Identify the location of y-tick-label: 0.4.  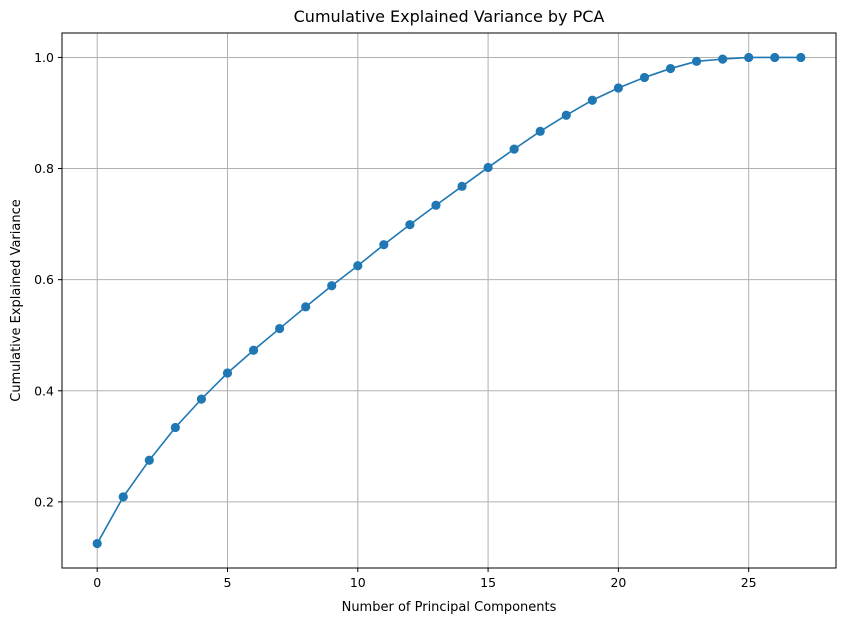
(44, 390).